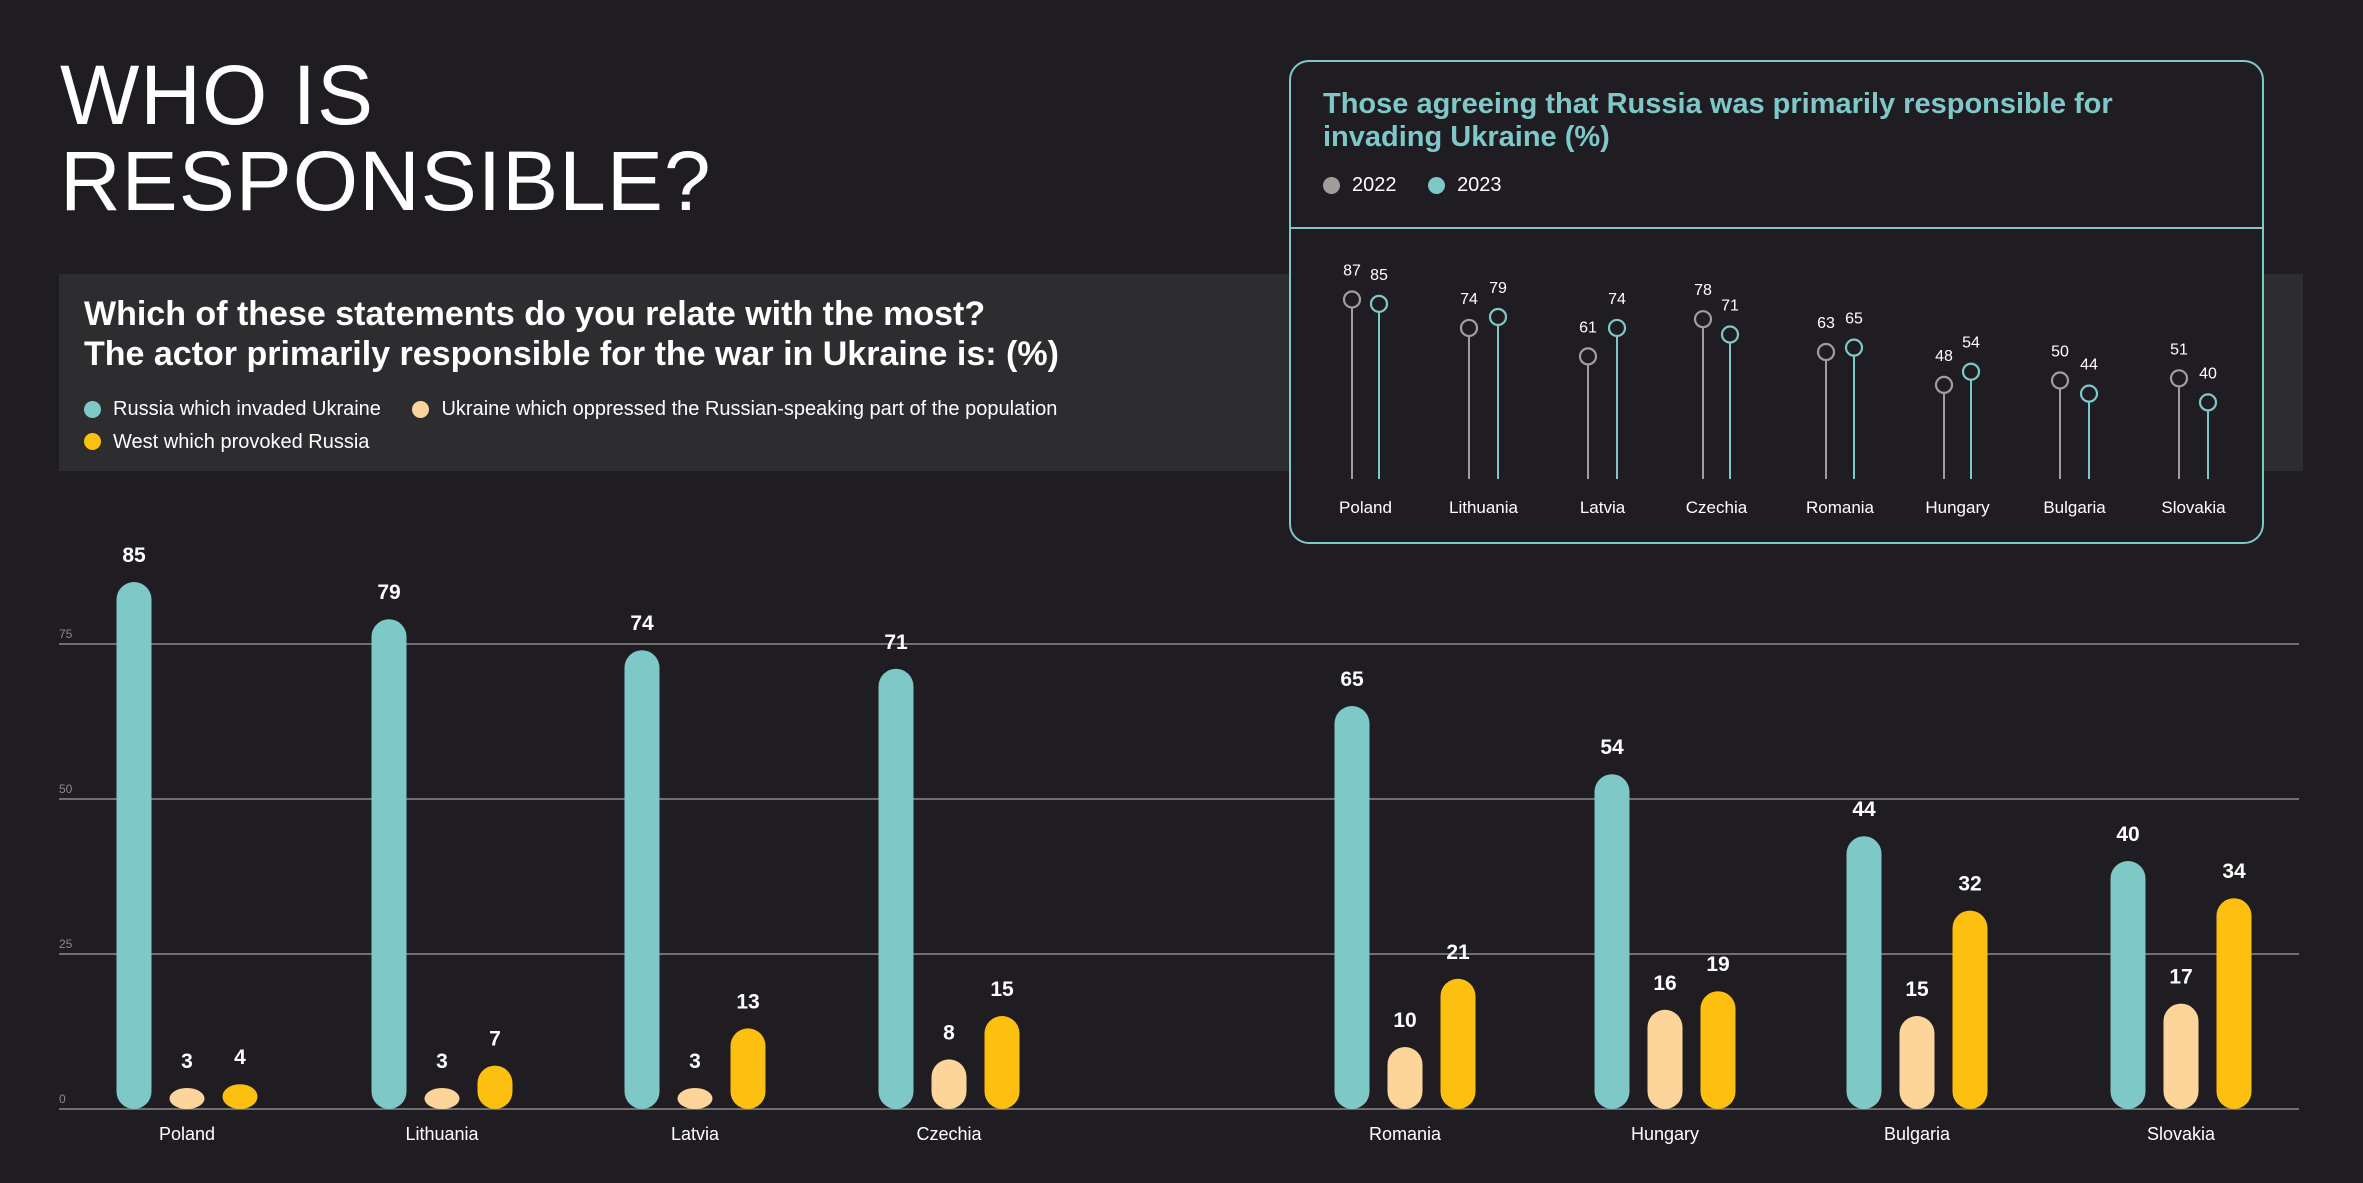 The width and height of the screenshot is (2363, 1183). I want to click on bar-value-label: 40, so click(2127, 834).